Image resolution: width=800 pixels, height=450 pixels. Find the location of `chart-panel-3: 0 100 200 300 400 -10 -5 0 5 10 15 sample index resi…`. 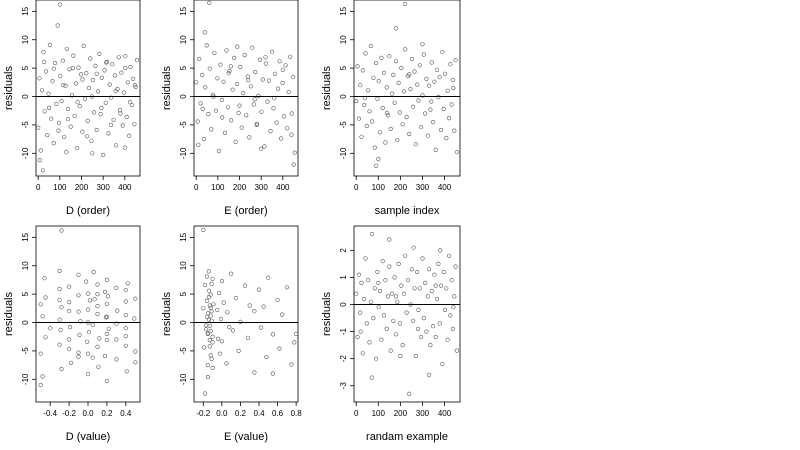

chart-panel-3: 0 100 200 300 400 -10 -5 0 5 10 15 sample index resi… is located at coordinates (391, 108).